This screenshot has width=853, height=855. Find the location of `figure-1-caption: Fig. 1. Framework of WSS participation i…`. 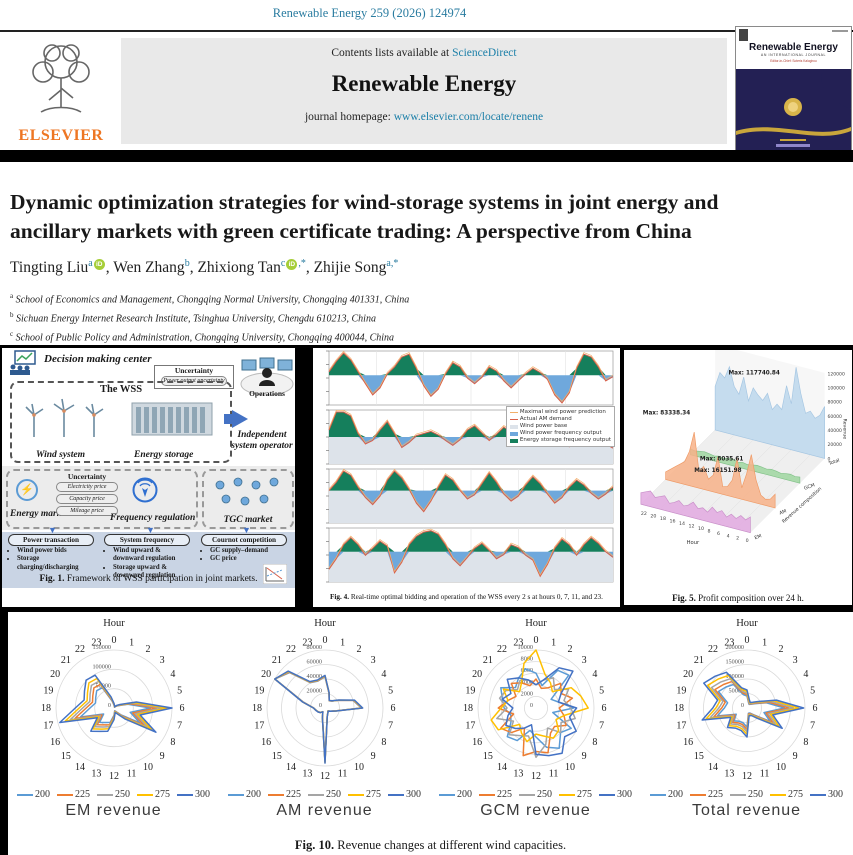

figure-1-caption: Fig. 1. Framework of WSS participation i… is located at coordinates (148, 579).